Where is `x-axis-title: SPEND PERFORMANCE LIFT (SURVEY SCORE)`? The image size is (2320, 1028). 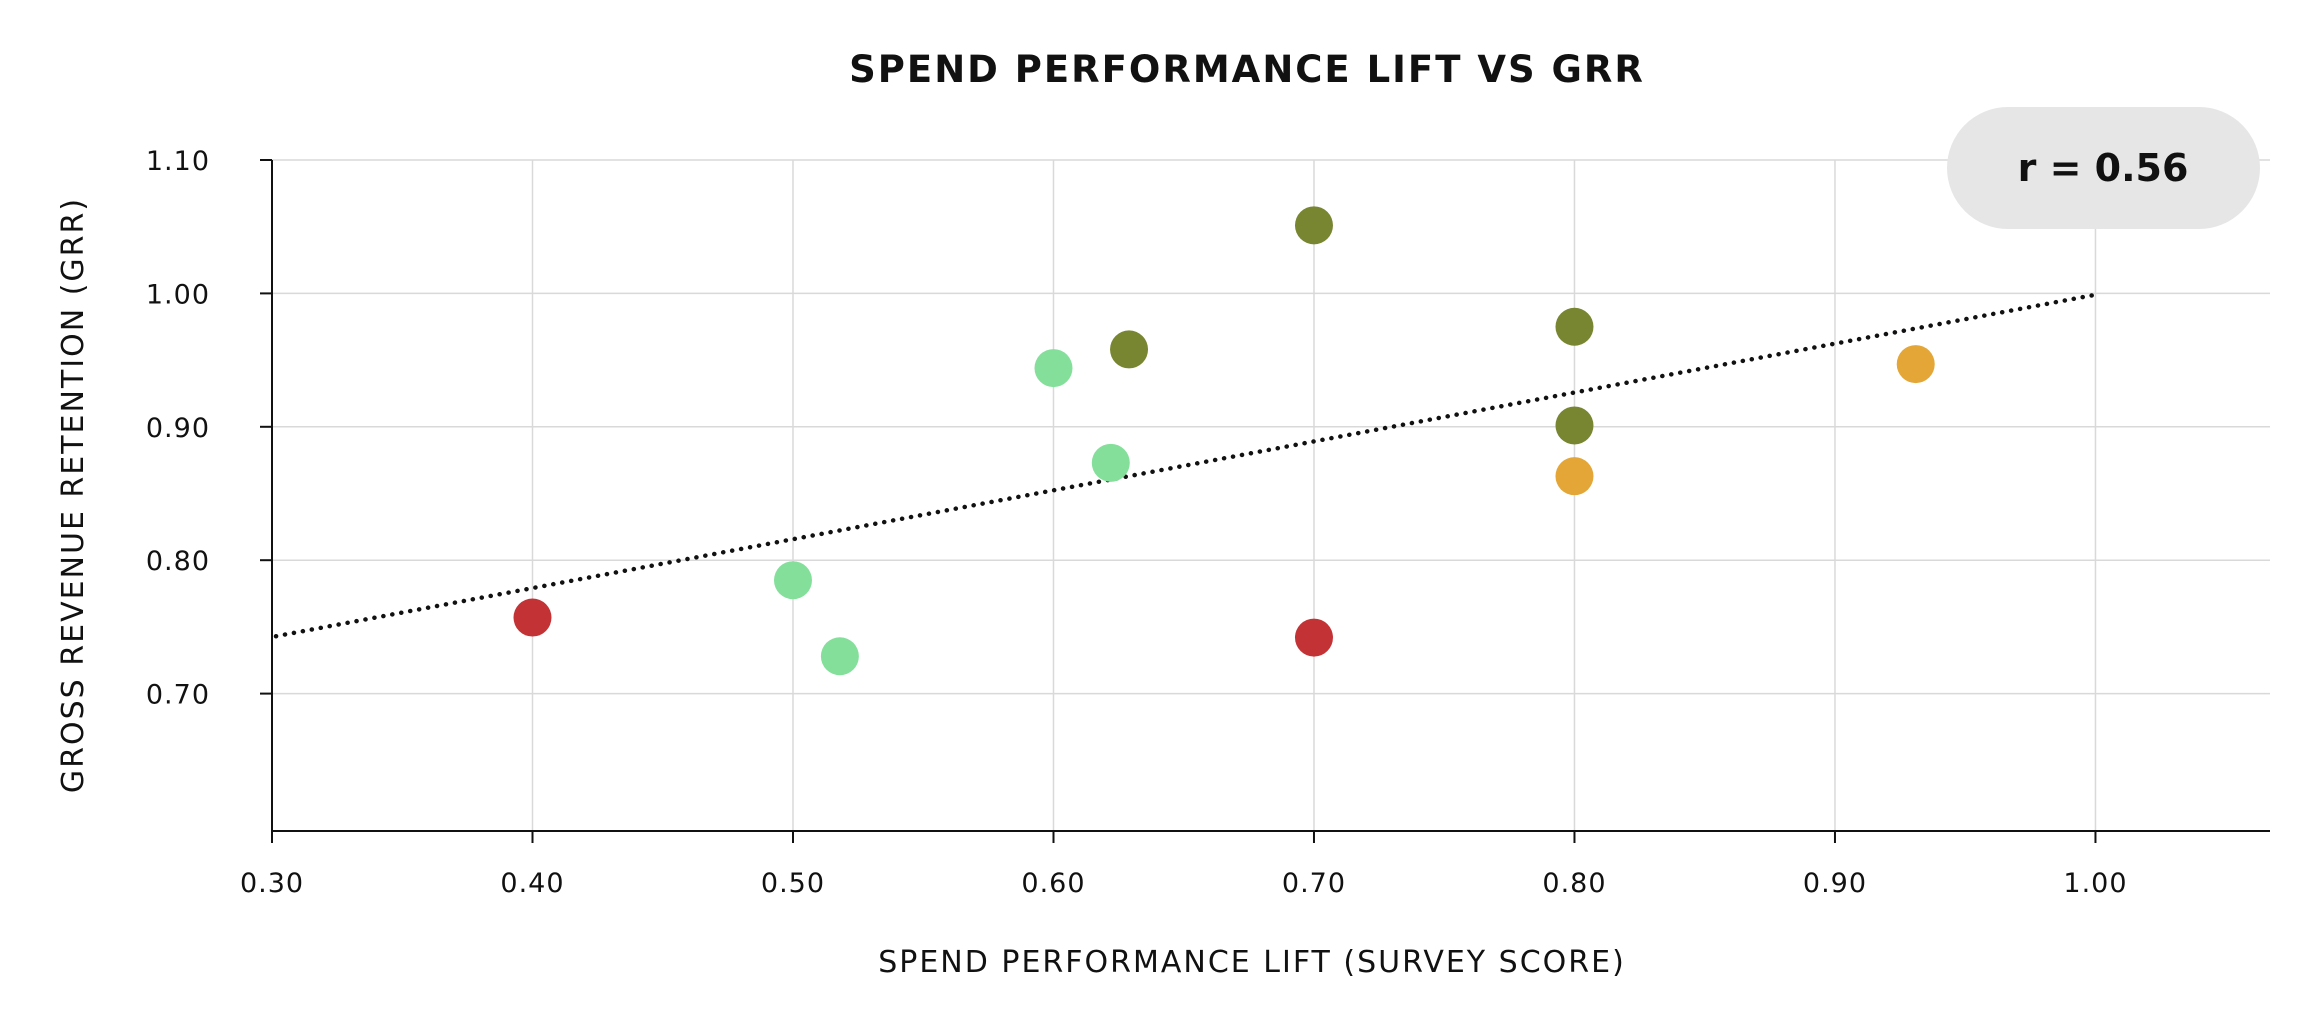 x-axis-title: SPEND PERFORMANCE LIFT (SURVEY SCORE) is located at coordinates (1252, 962).